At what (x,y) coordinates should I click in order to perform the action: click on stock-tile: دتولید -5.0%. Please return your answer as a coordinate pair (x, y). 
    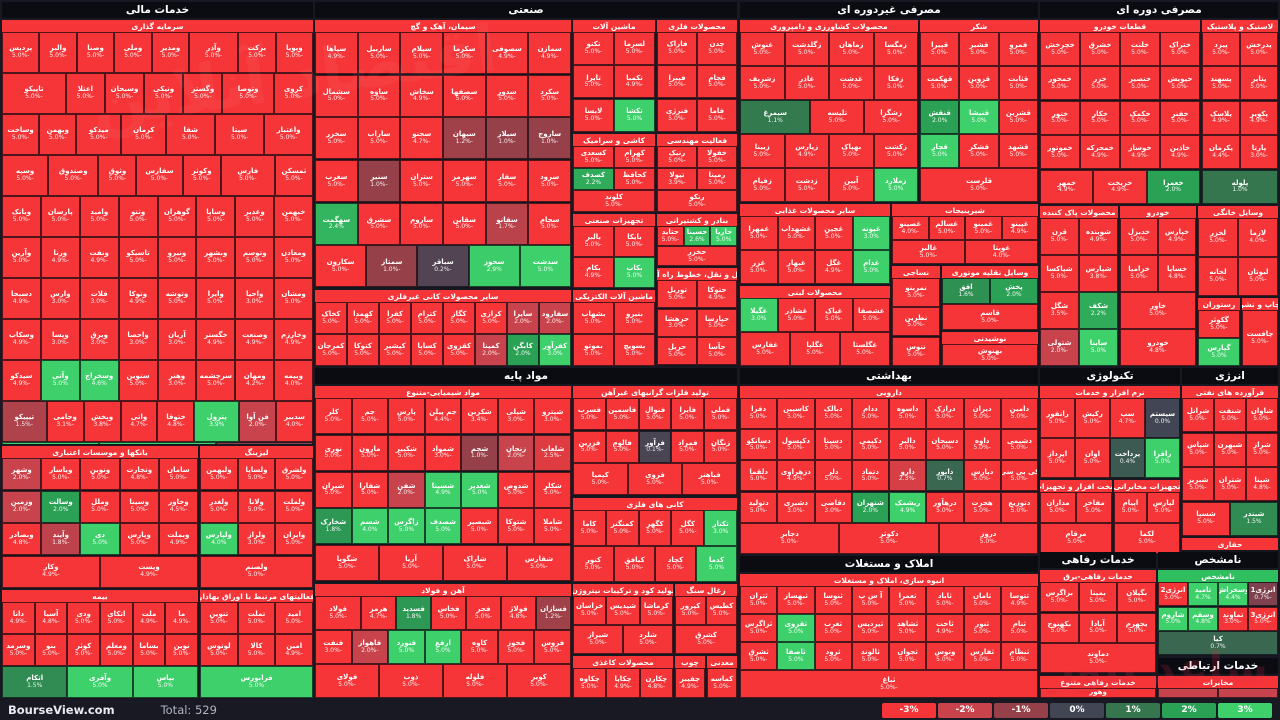
    Looking at the image, I should click on (759, 507).